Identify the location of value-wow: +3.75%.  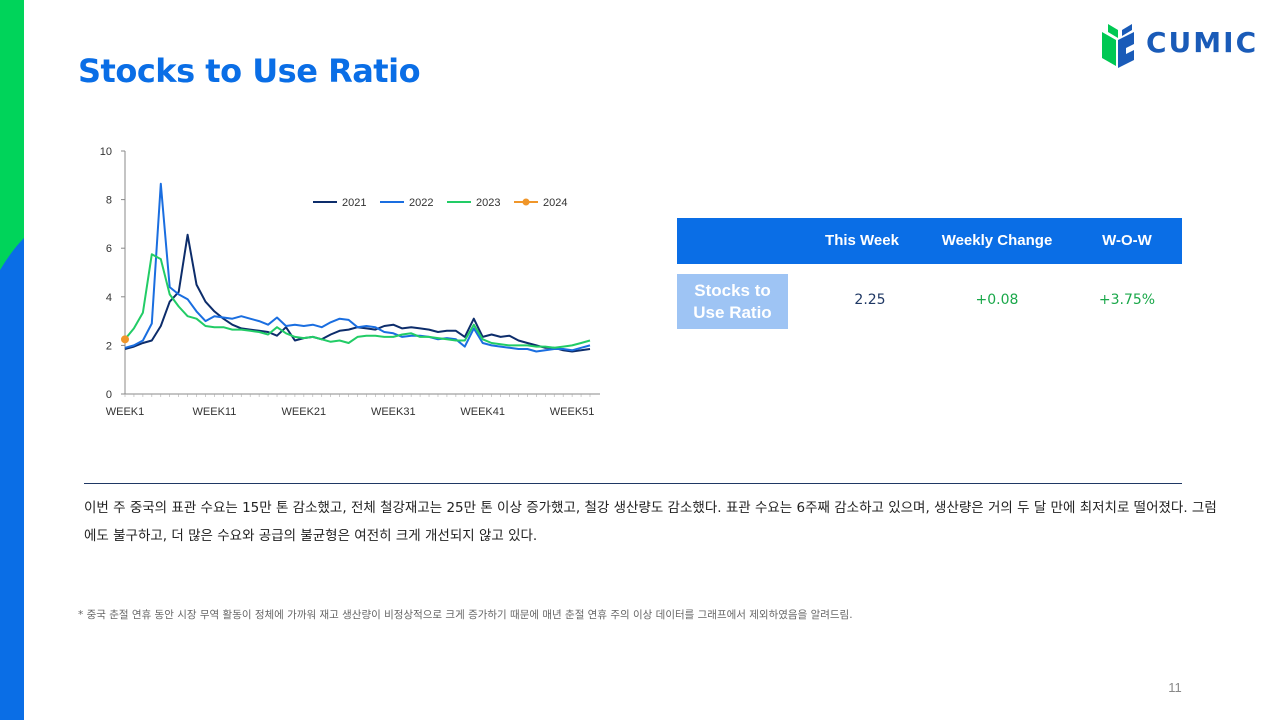
(1127, 300).